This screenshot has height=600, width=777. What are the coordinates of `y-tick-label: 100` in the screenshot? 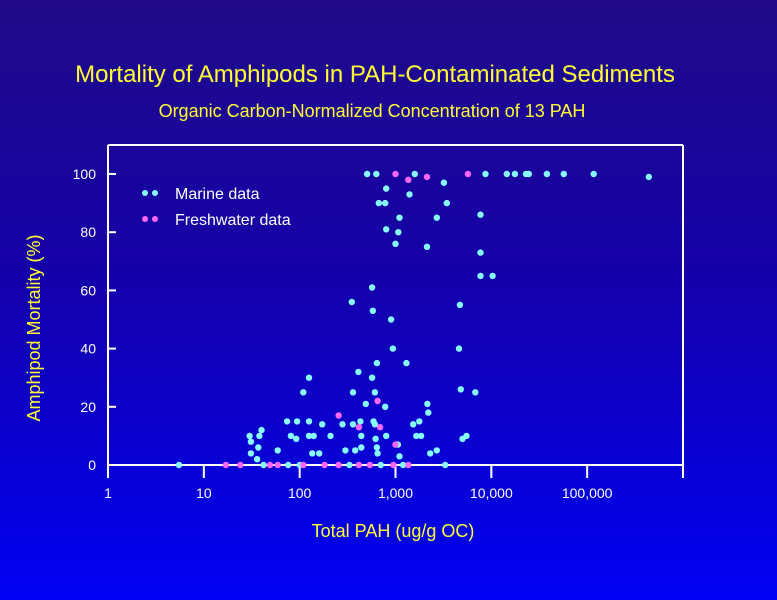 It's located at (85, 174).